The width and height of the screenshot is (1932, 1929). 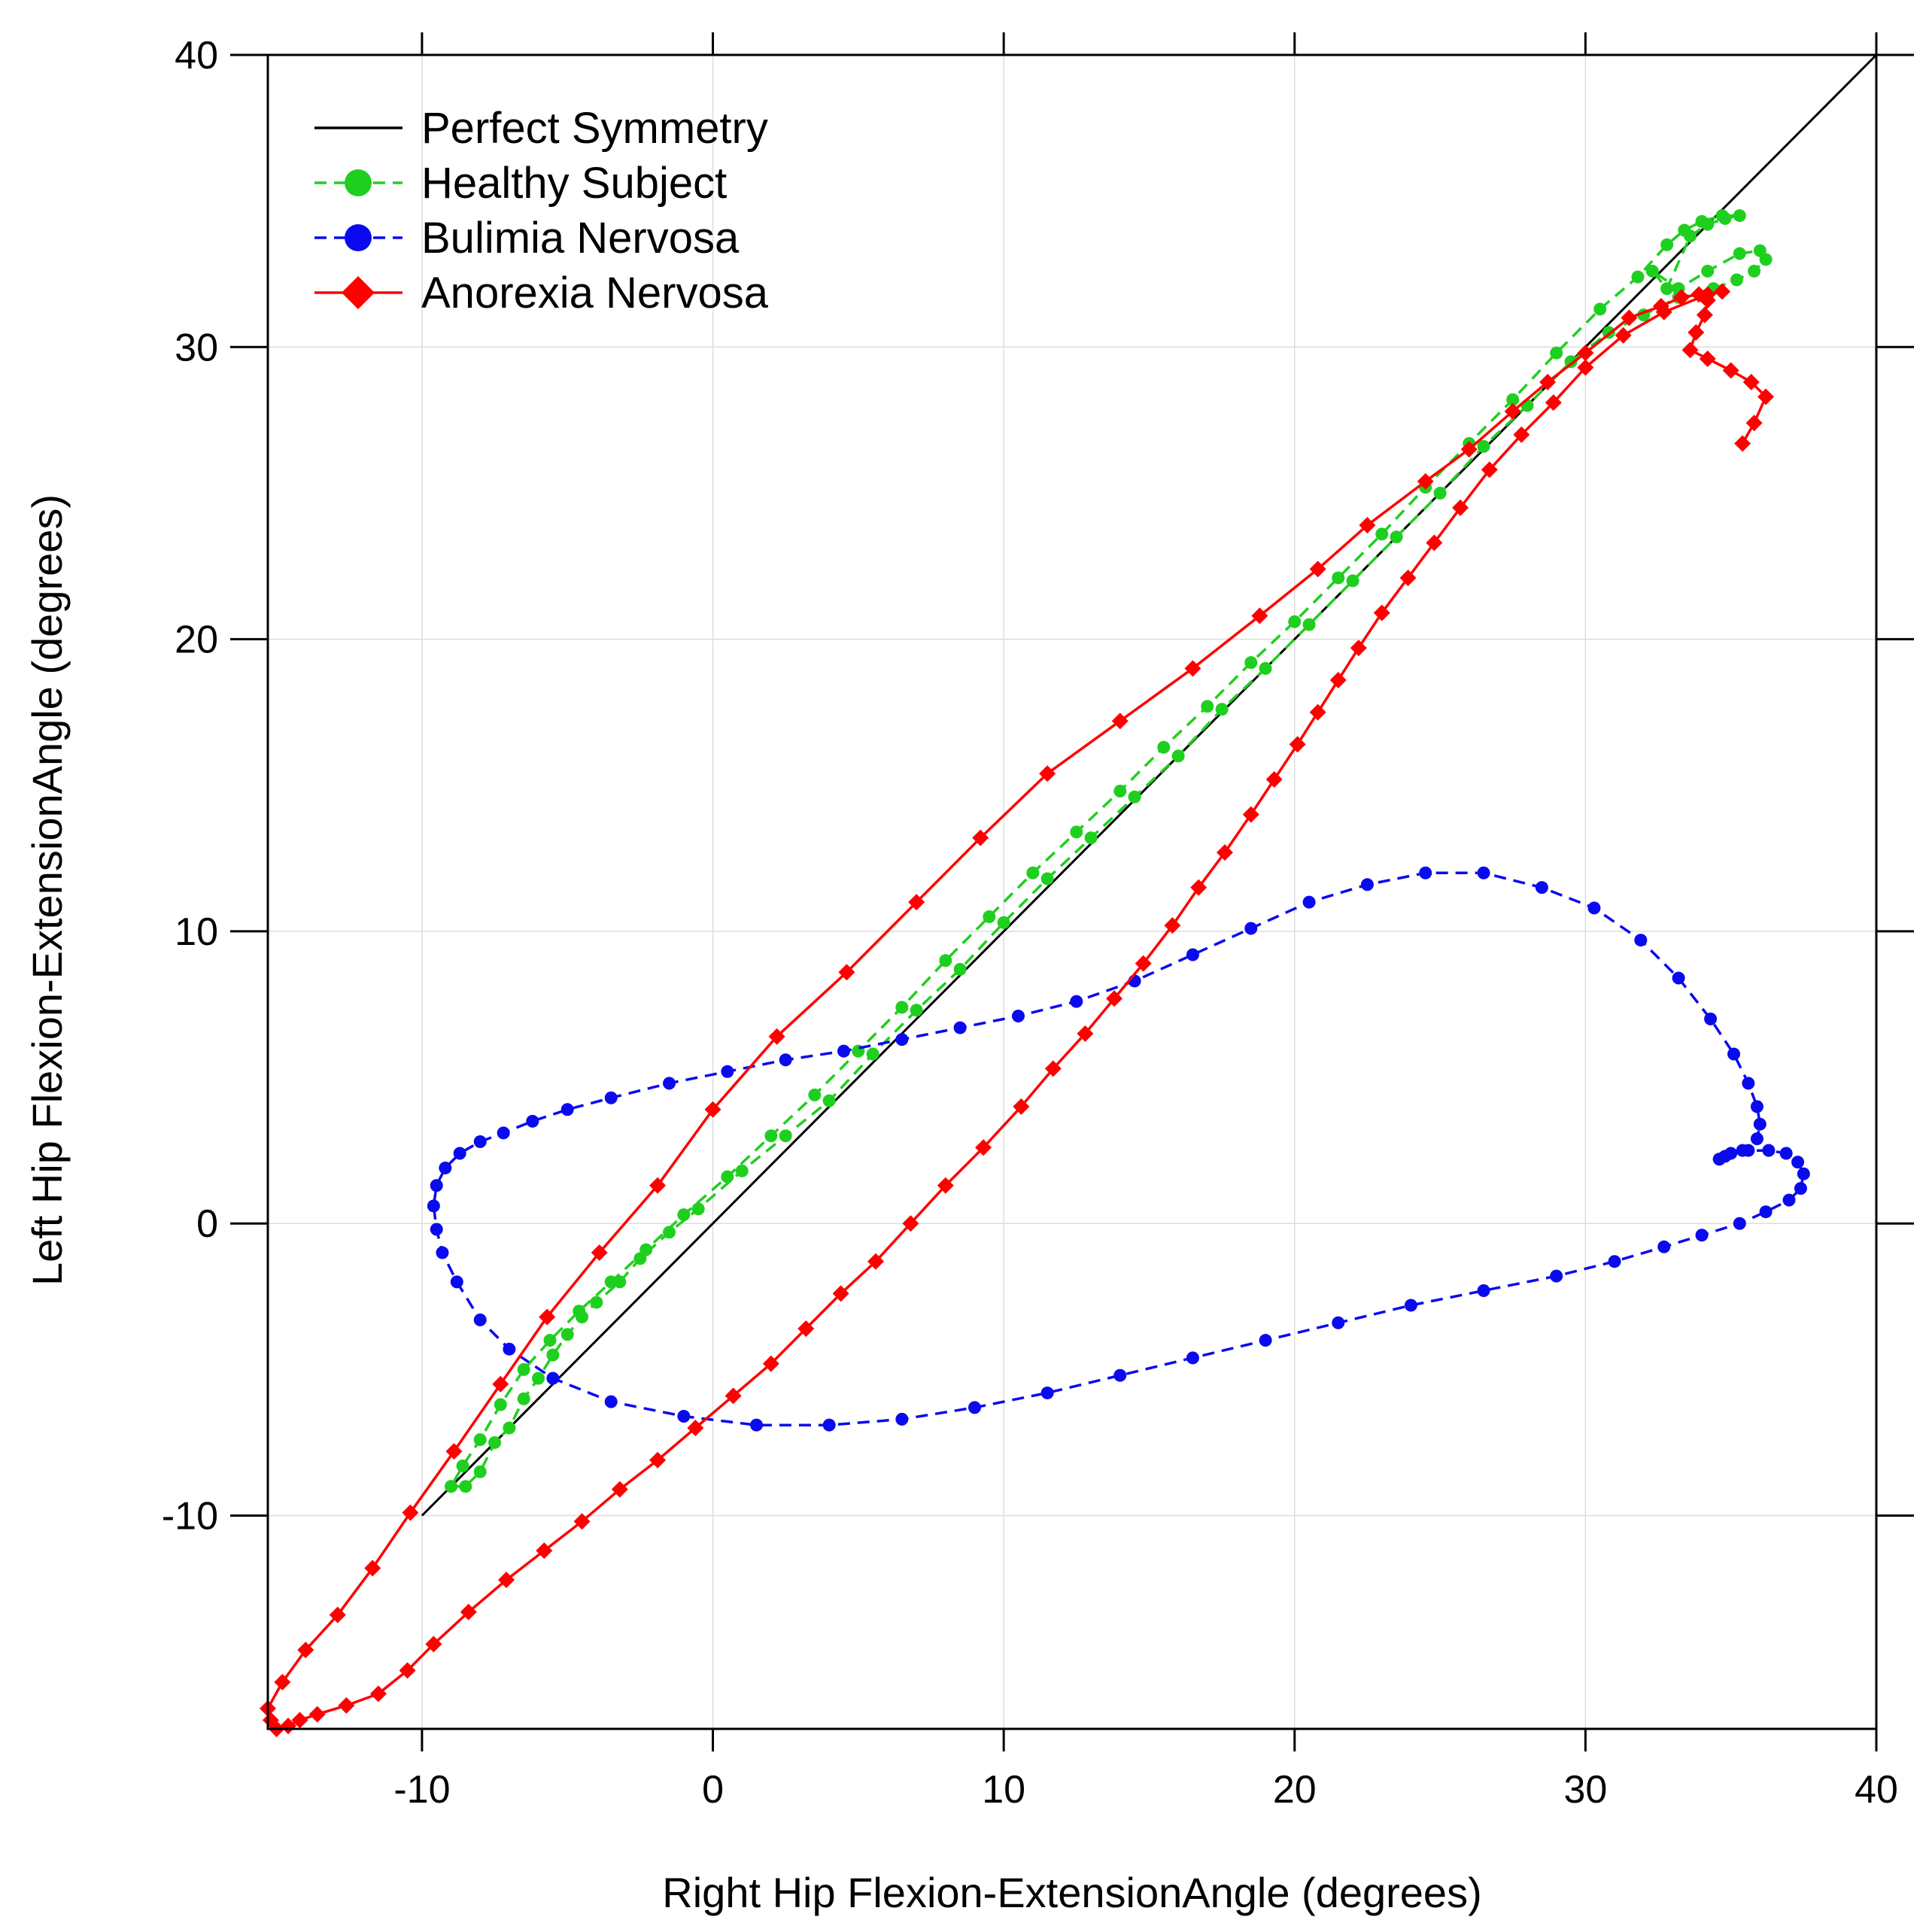 I want to click on y-tick-label: -10, so click(x=190, y=1517).